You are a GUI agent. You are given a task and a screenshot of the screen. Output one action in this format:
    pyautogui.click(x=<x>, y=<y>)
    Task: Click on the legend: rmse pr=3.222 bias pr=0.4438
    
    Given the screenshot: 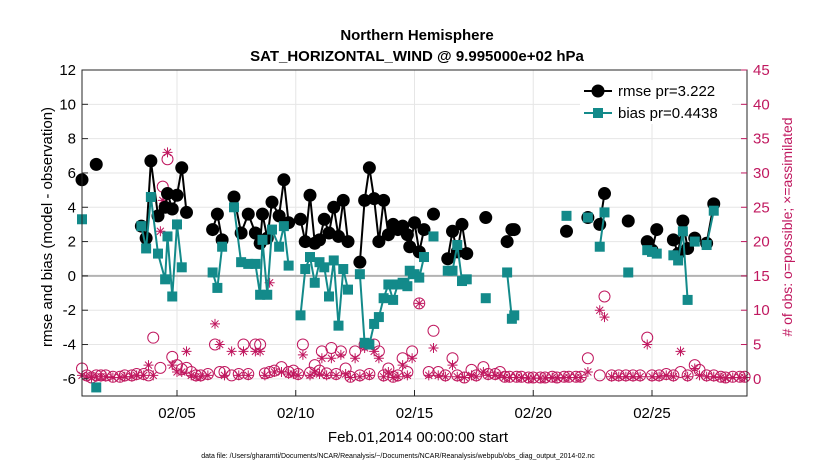 What is the action you would take?
    pyautogui.click(x=656, y=102)
    